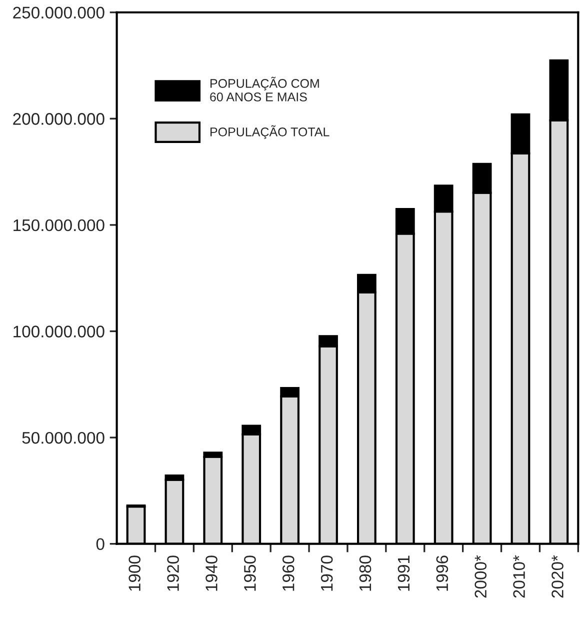 The height and width of the screenshot is (618, 584). I want to click on y-tick-label: 250.000.000, so click(58, 12).